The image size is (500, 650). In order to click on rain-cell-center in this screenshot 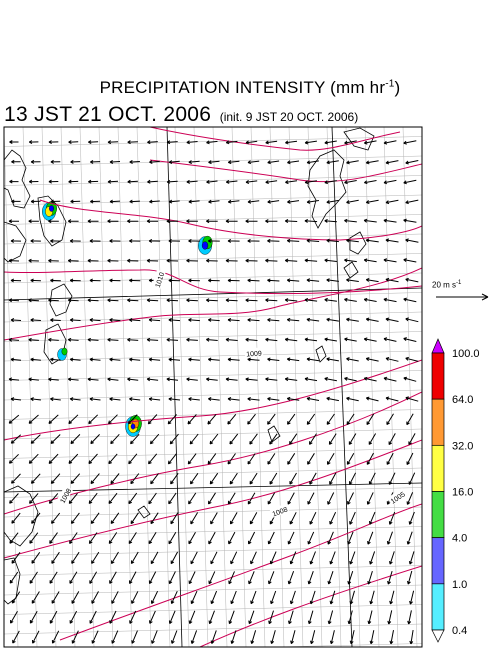, I will do `click(205, 245)`.